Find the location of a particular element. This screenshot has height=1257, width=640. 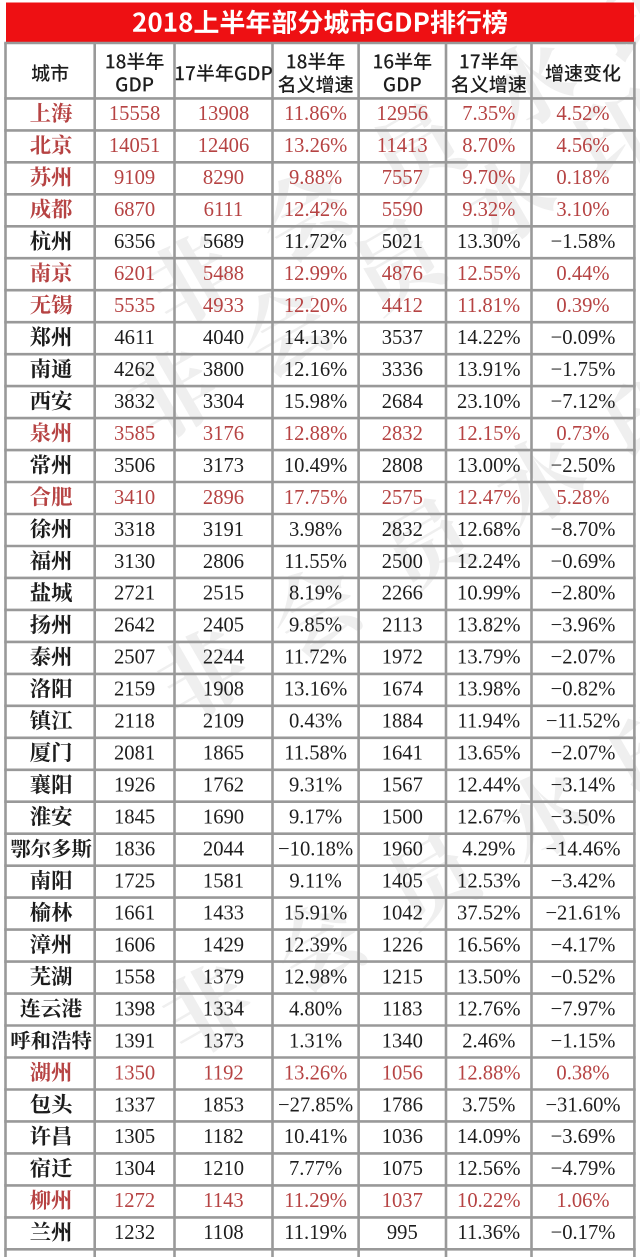

svg-text: 11.58% is located at coordinates (315, 754).